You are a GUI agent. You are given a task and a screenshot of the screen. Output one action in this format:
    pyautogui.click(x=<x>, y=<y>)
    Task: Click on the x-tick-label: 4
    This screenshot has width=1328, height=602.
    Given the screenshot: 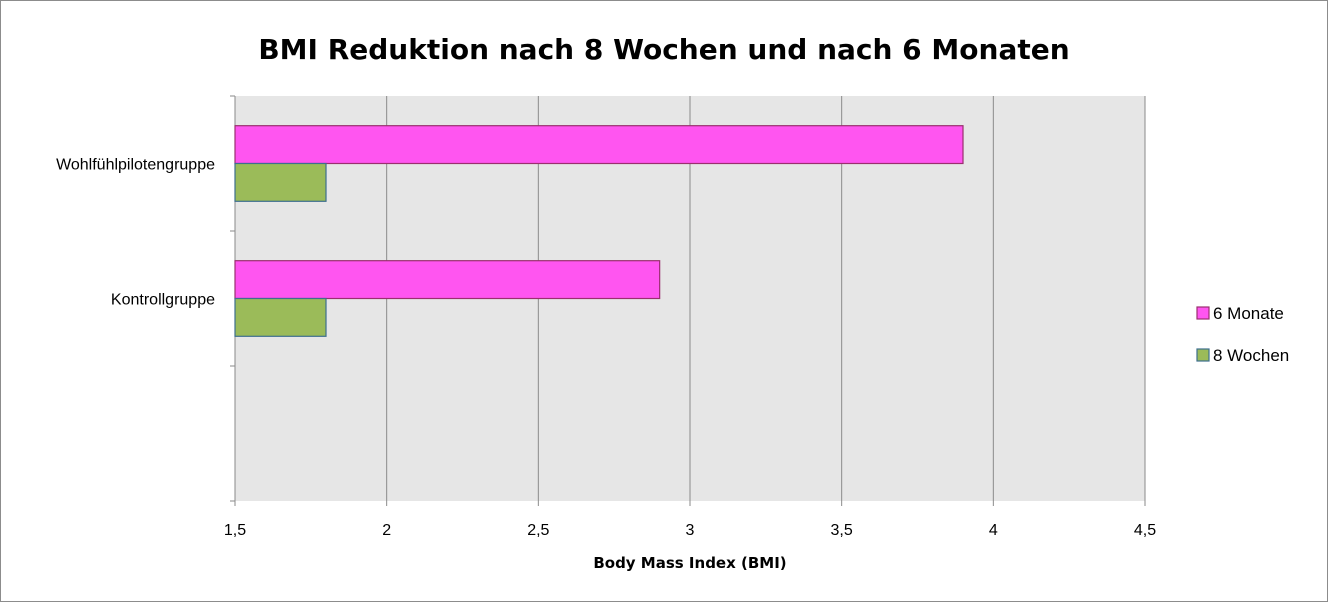 What is the action you would take?
    pyautogui.click(x=993, y=530)
    